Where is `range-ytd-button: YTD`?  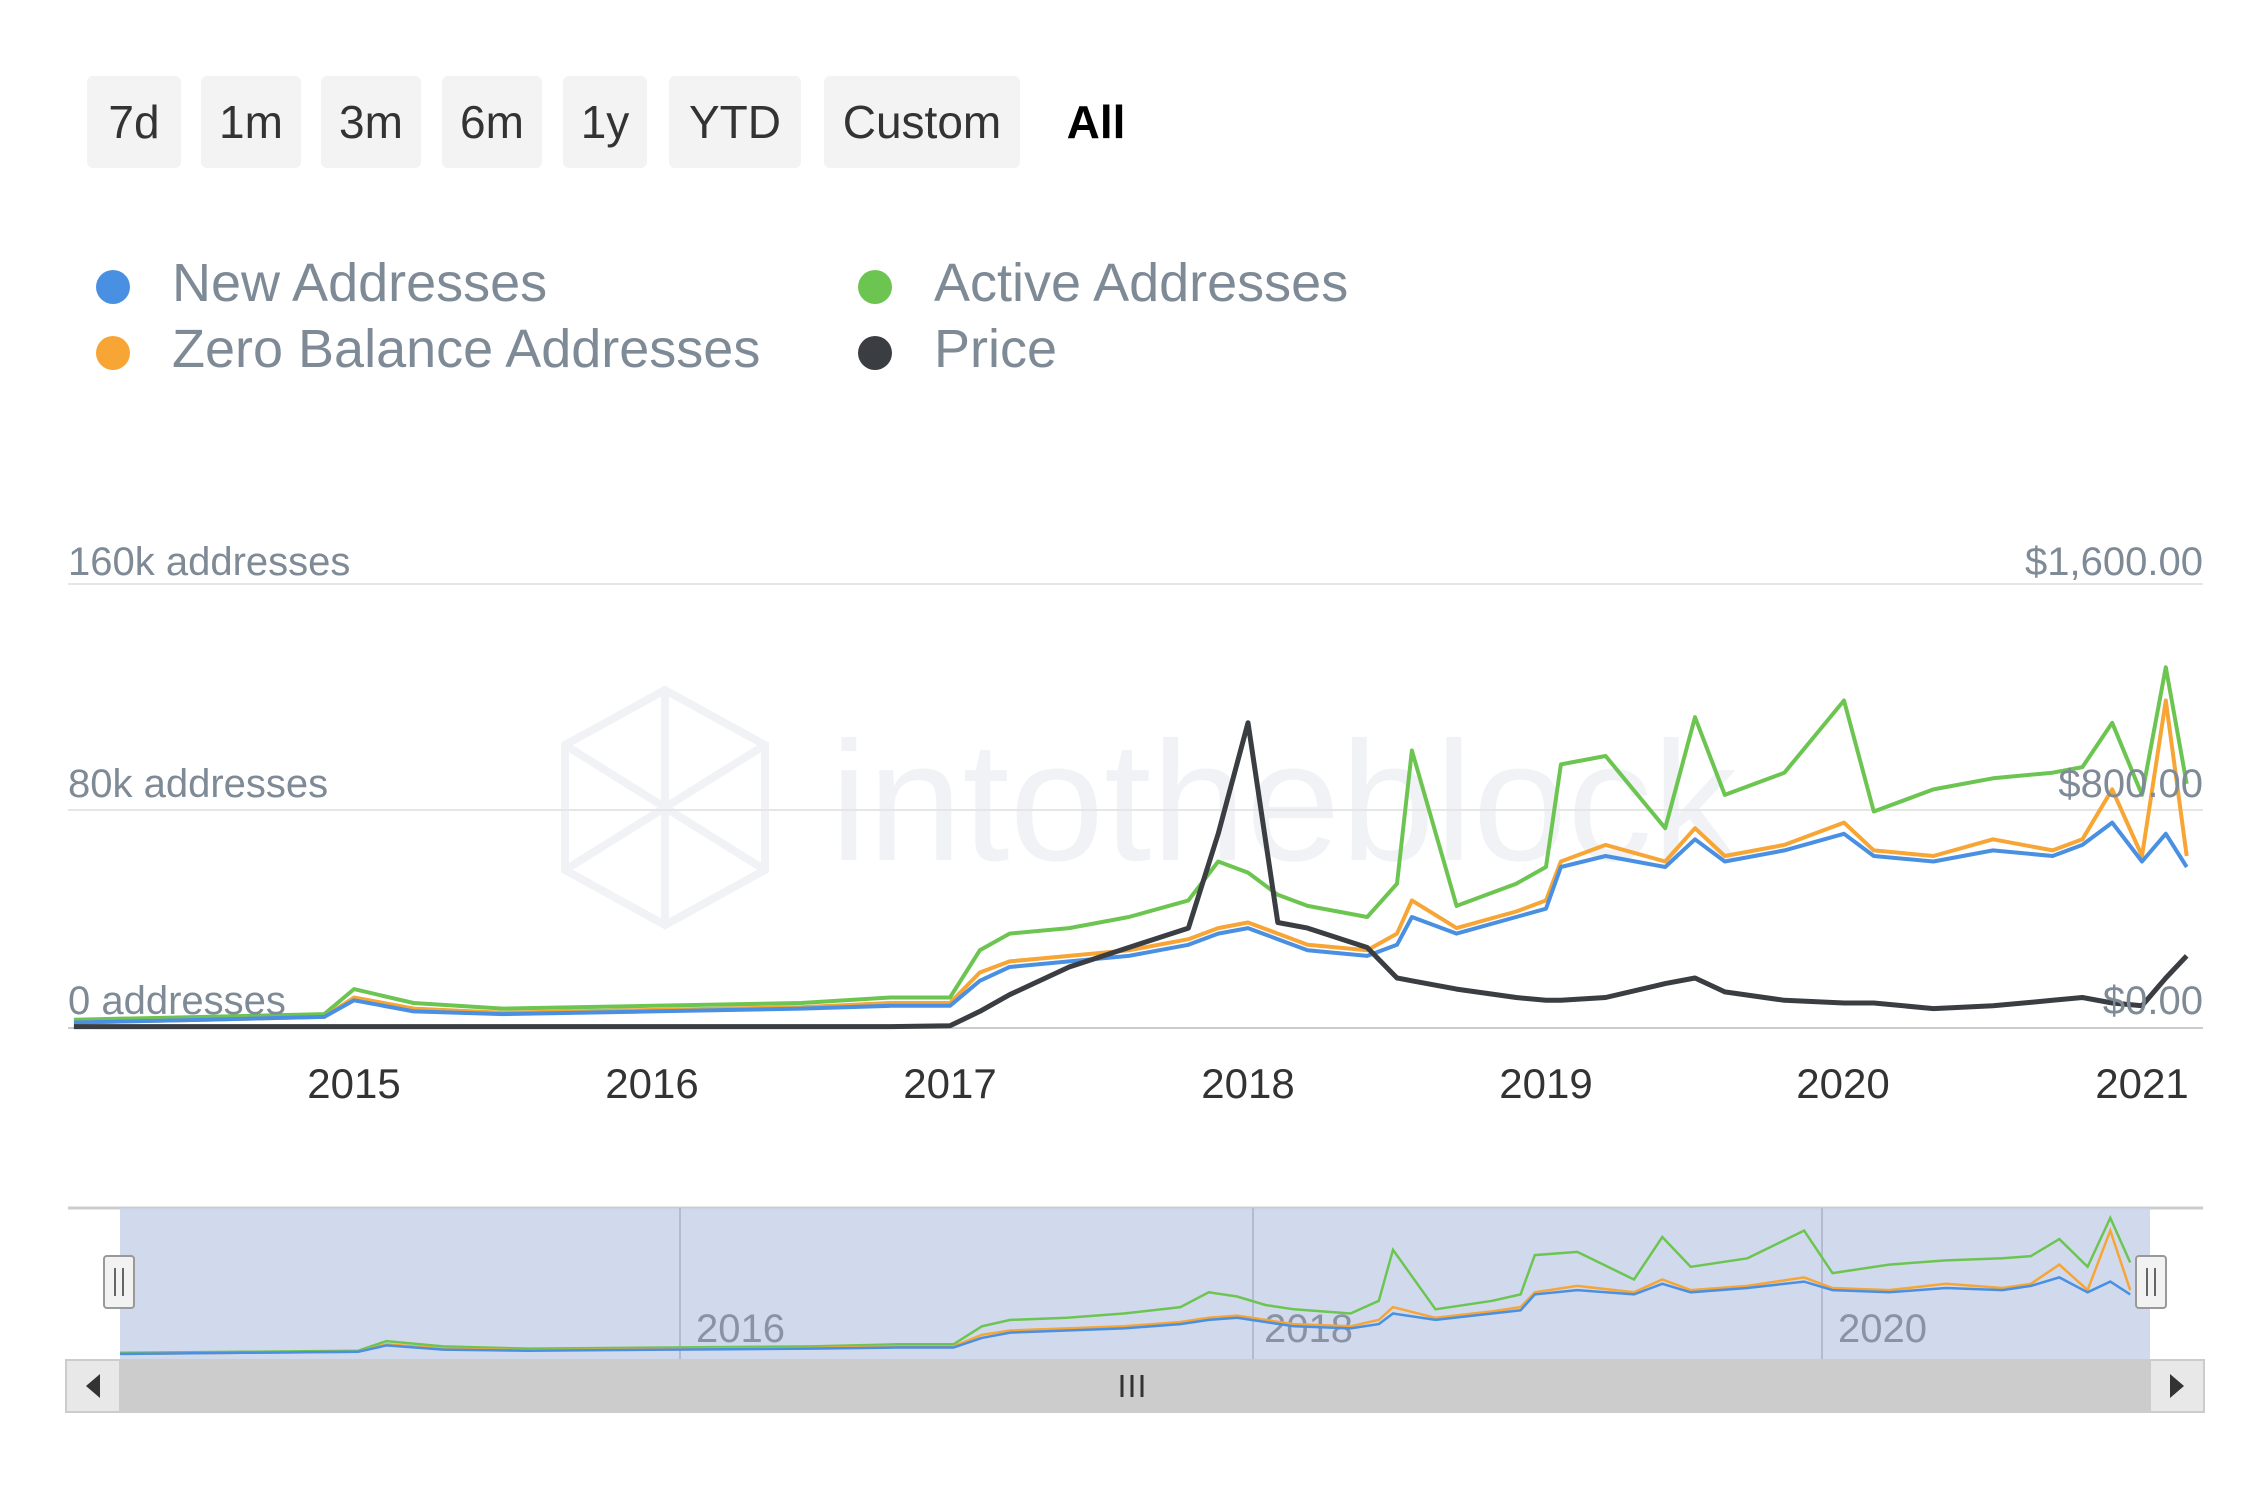 range-ytd-button: YTD is located at coordinates (735, 122).